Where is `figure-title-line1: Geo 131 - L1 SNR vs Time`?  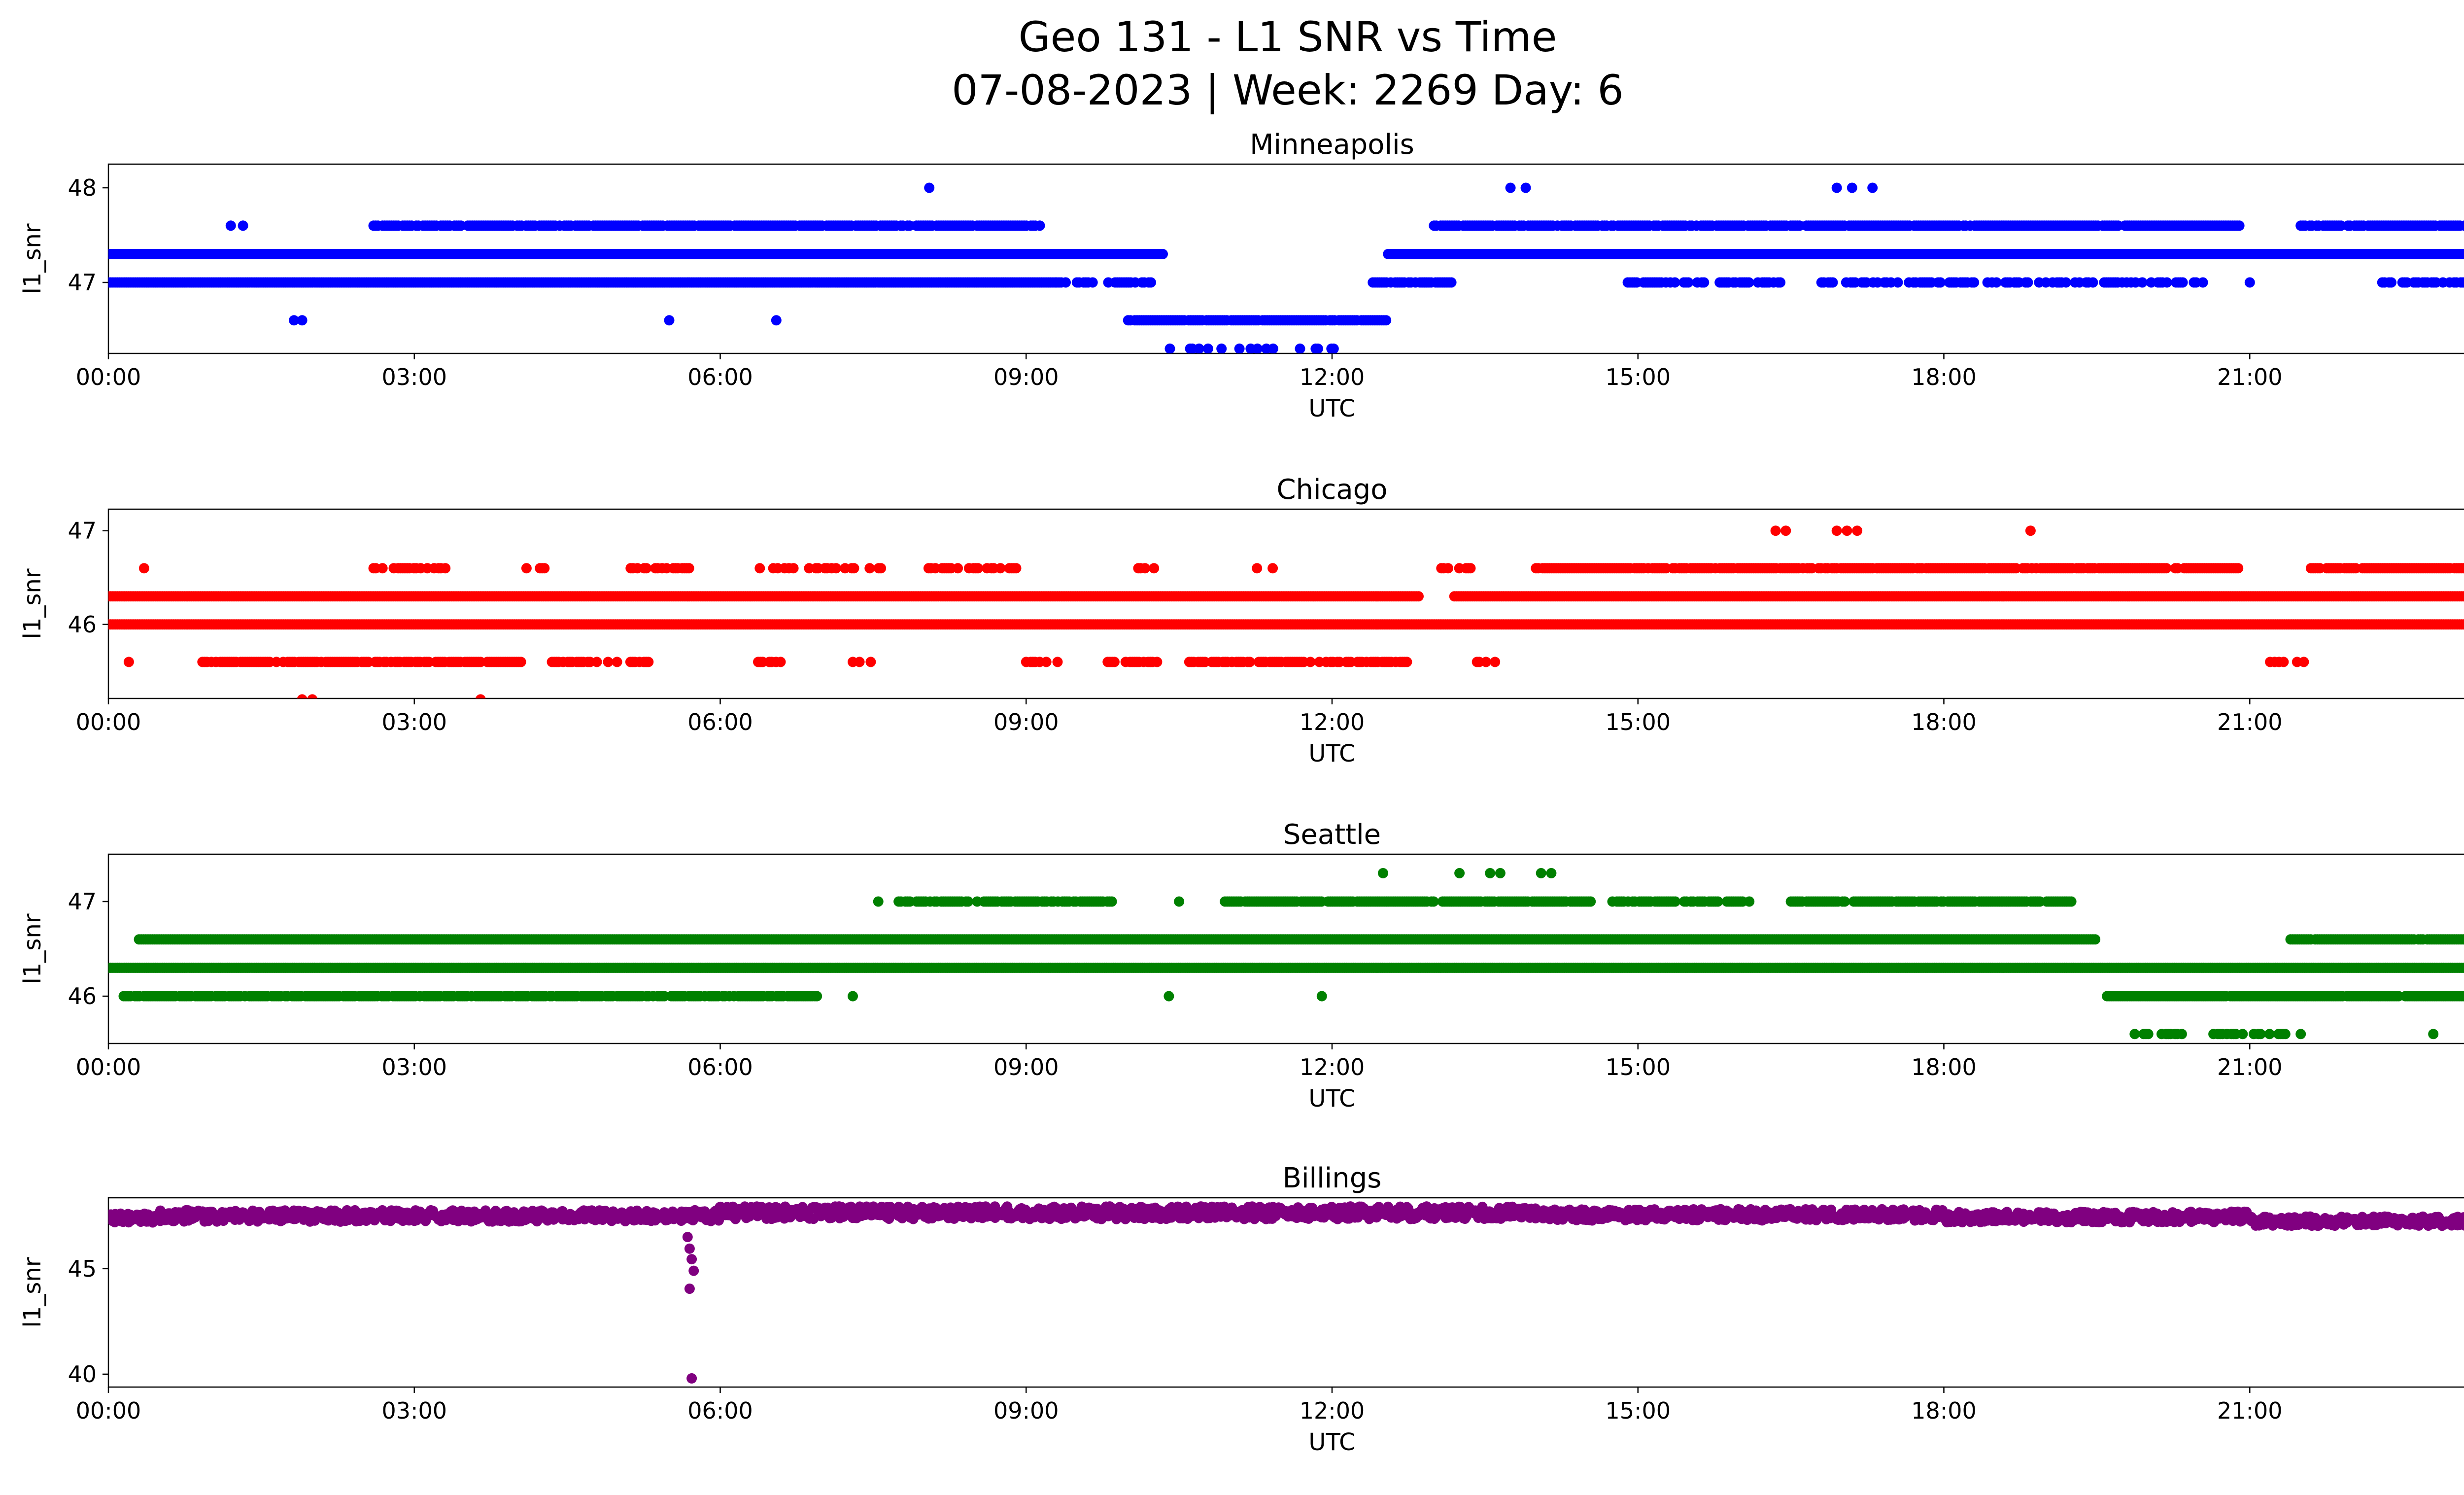
figure-title-line1: Geo 131 - L1 SNR vs Time is located at coordinates (1287, 37).